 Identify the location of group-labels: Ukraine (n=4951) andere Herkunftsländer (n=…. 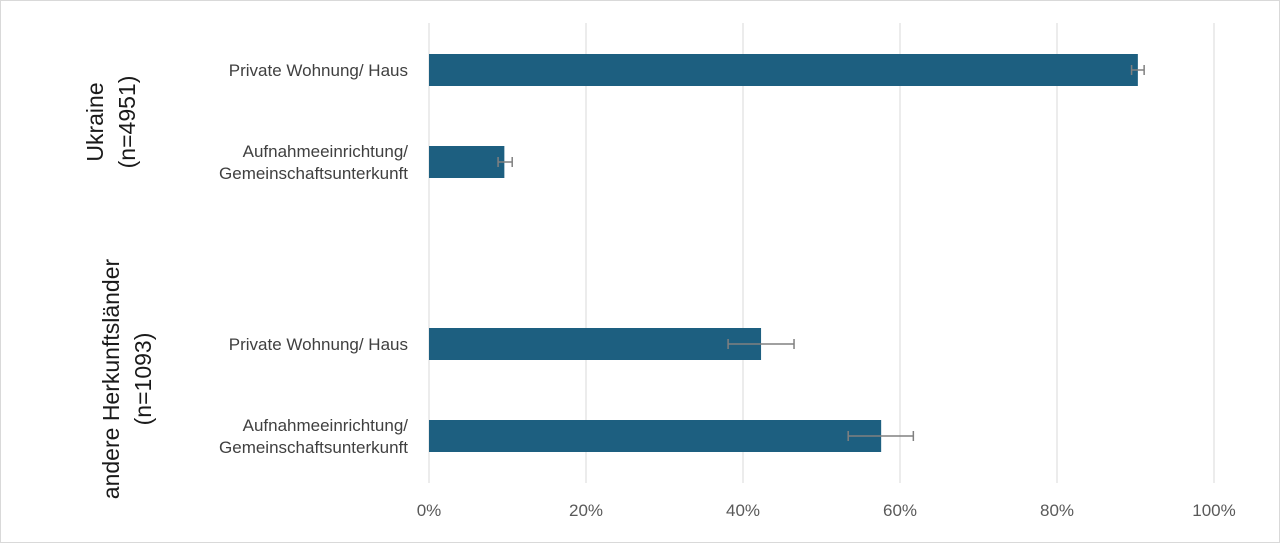
(119, 288).